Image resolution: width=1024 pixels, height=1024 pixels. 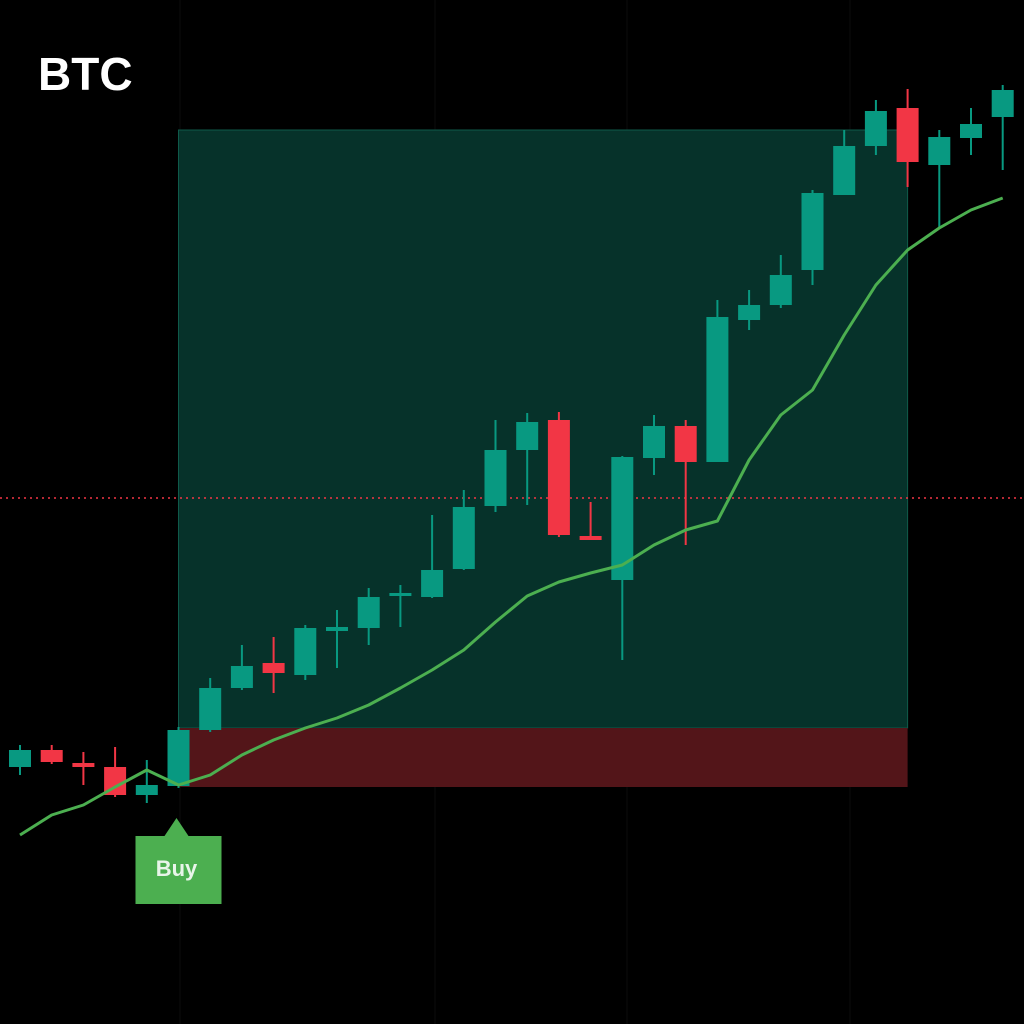 What do you see at coordinates (85, 74) in the screenshot?
I see `chart-title: BTC` at bounding box center [85, 74].